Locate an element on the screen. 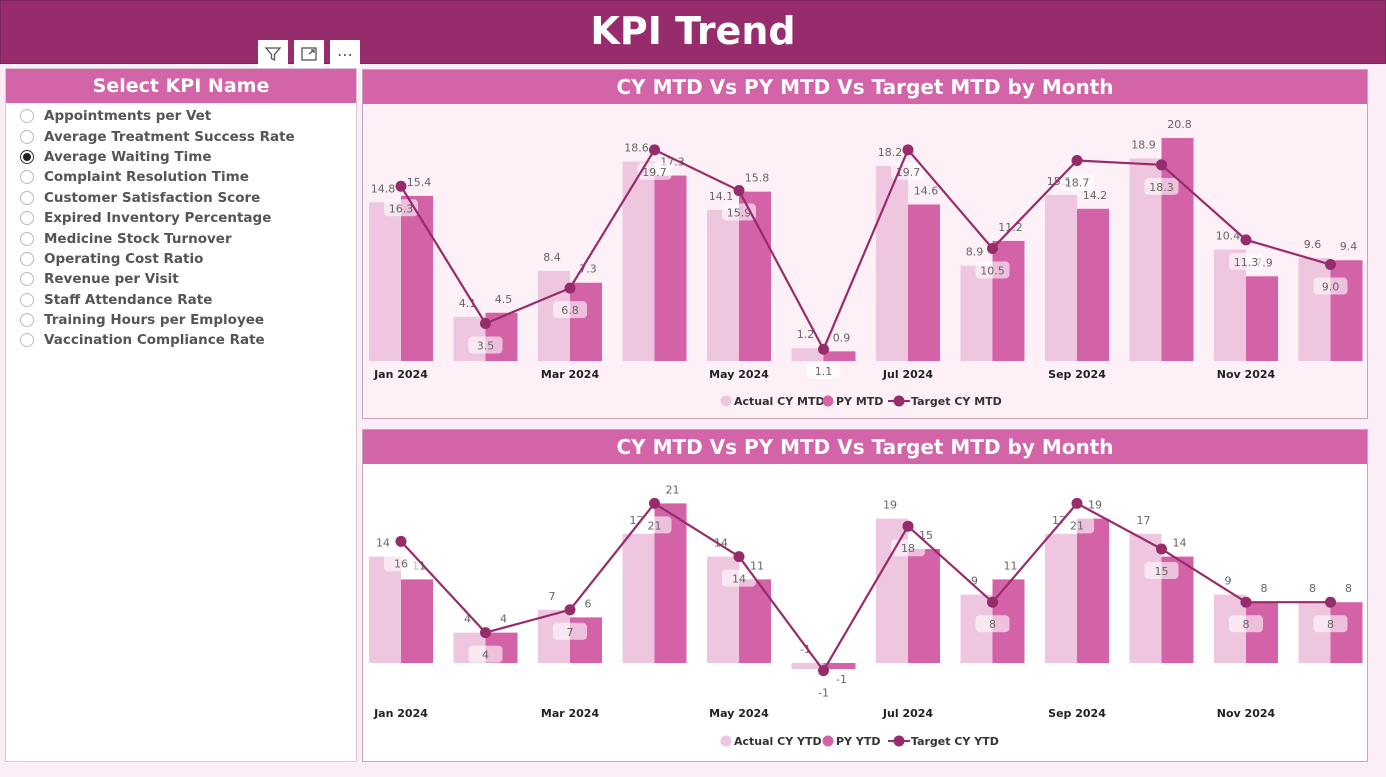 The width and height of the screenshot is (1386, 777). page-header: KPI Trend ⋯ is located at coordinates (693, 34).